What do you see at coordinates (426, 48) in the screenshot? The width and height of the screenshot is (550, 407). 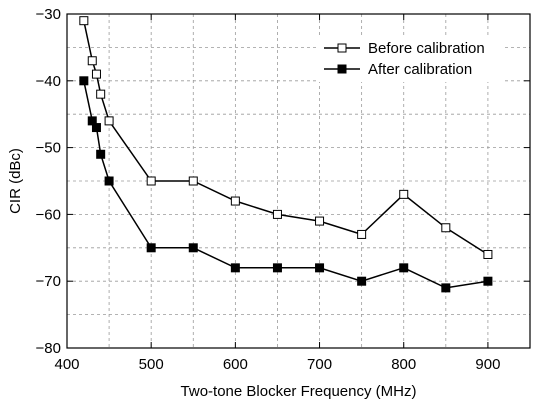 I see `legend-label-before-calibration: Before calibration` at bounding box center [426, 48].